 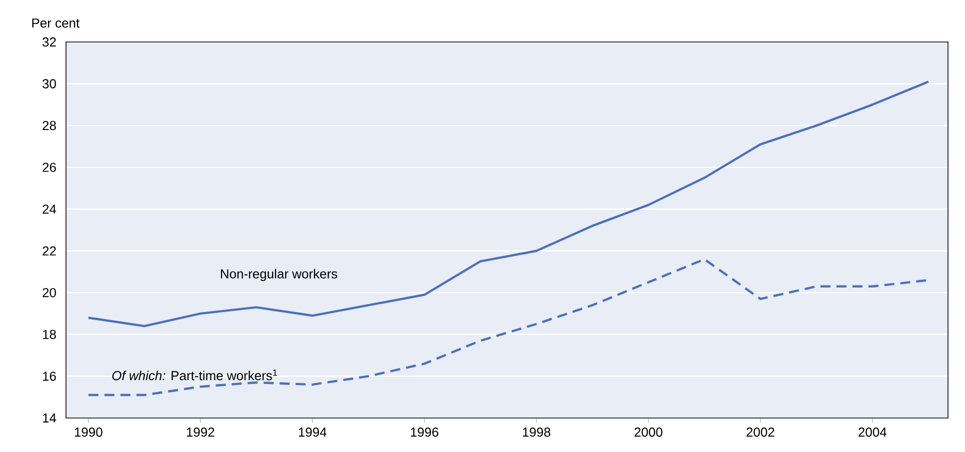 What do you see at coordinates (49, 376) in the screenshot?
I see `y-tick-label: 16` at bounding box center [49, 376].